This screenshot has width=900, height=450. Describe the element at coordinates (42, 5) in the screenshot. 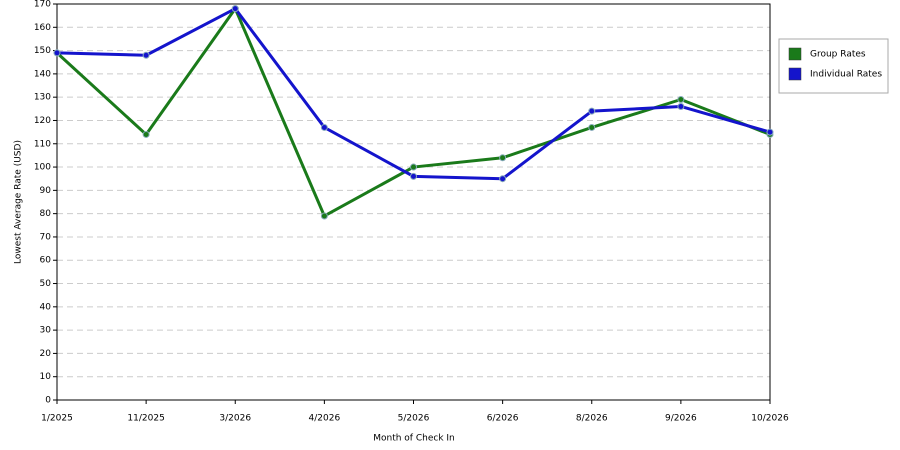

I see `y-tick-label: 170` at that location.